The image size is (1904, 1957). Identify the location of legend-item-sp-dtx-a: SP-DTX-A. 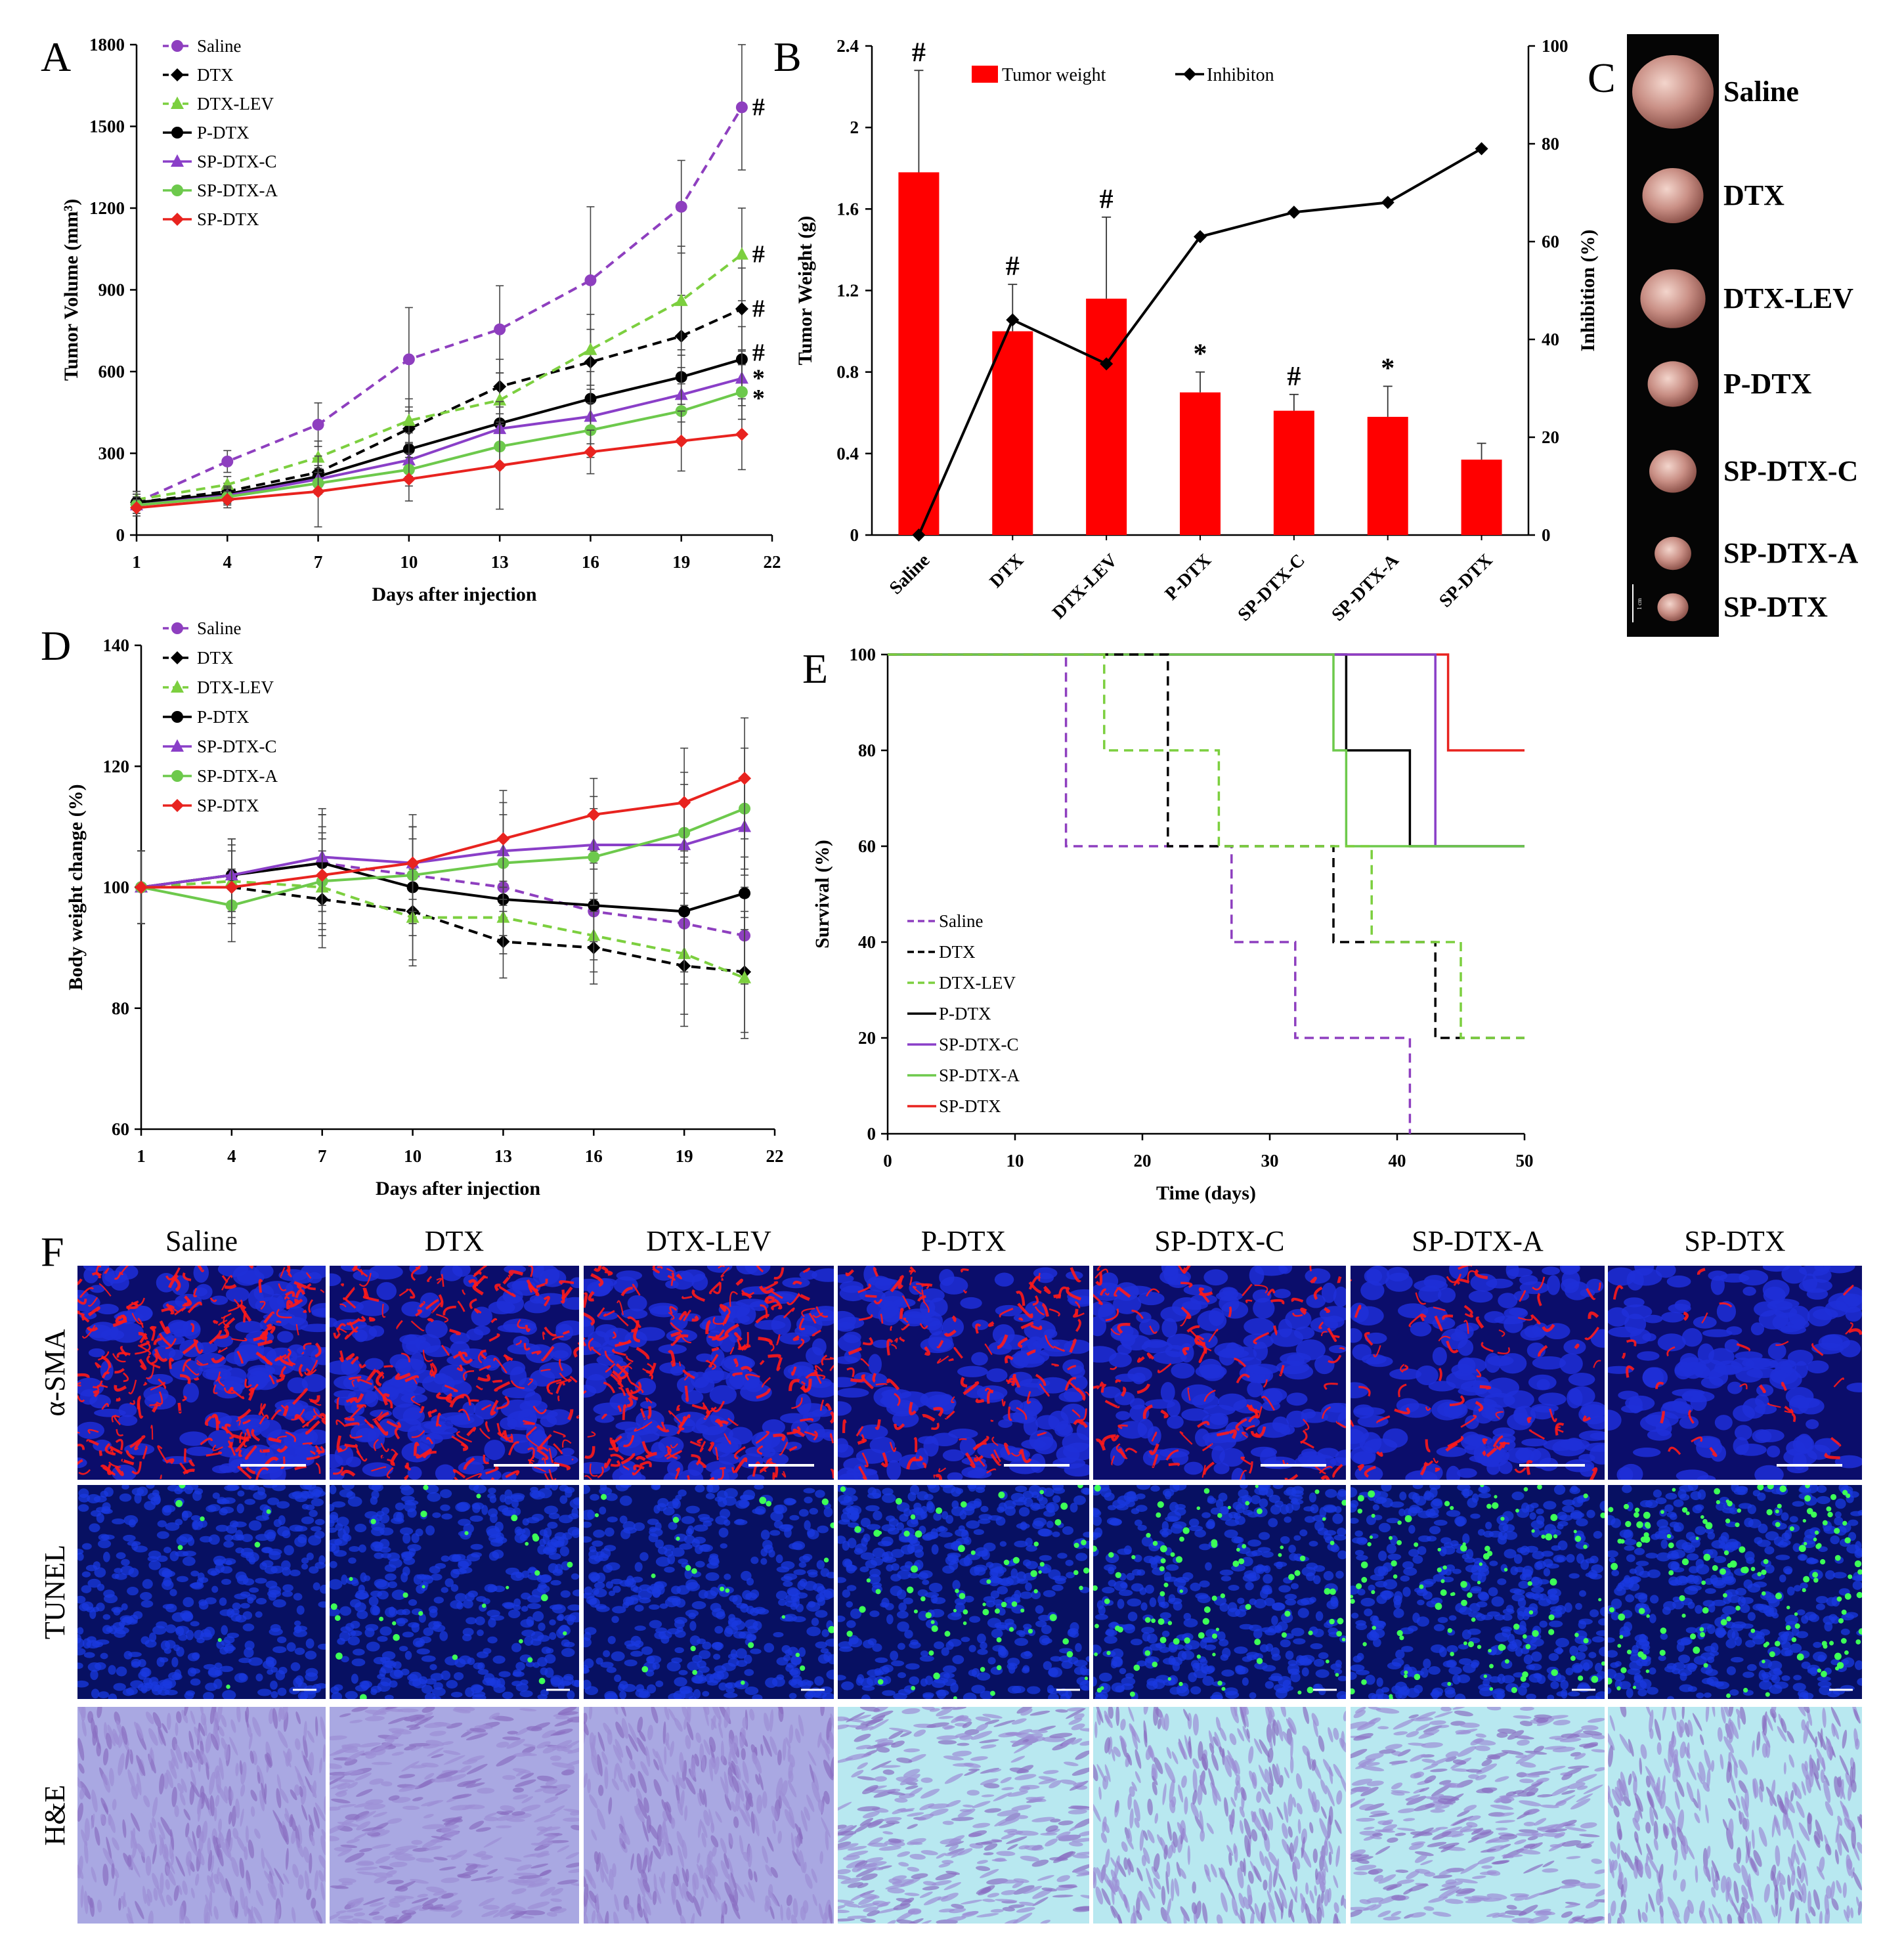
(963, 1075).